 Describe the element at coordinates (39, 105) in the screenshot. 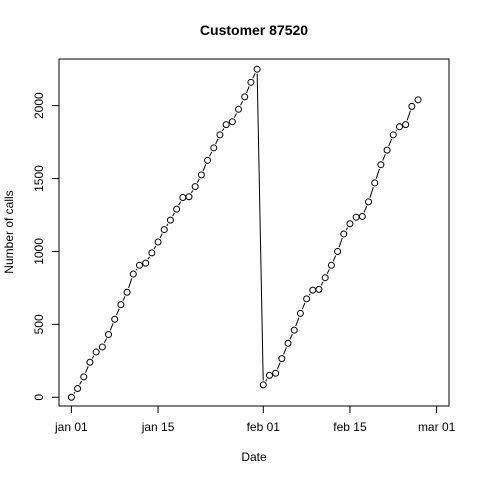

I see `y-tick-label: 2000` at that location.